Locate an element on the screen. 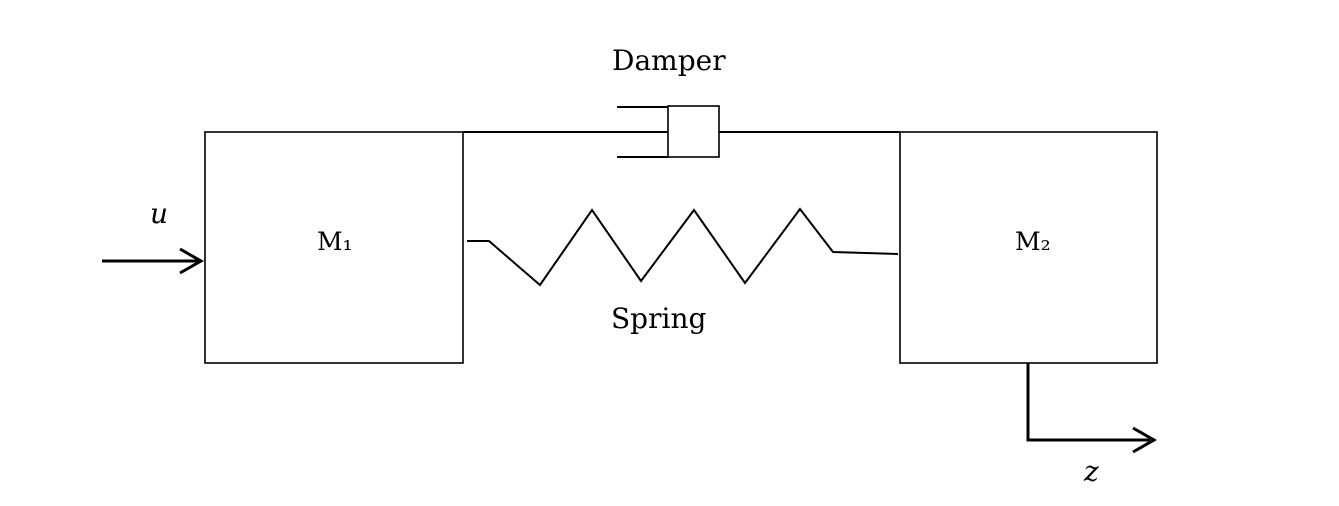  input-arrow is located at coordinates (153, 261).